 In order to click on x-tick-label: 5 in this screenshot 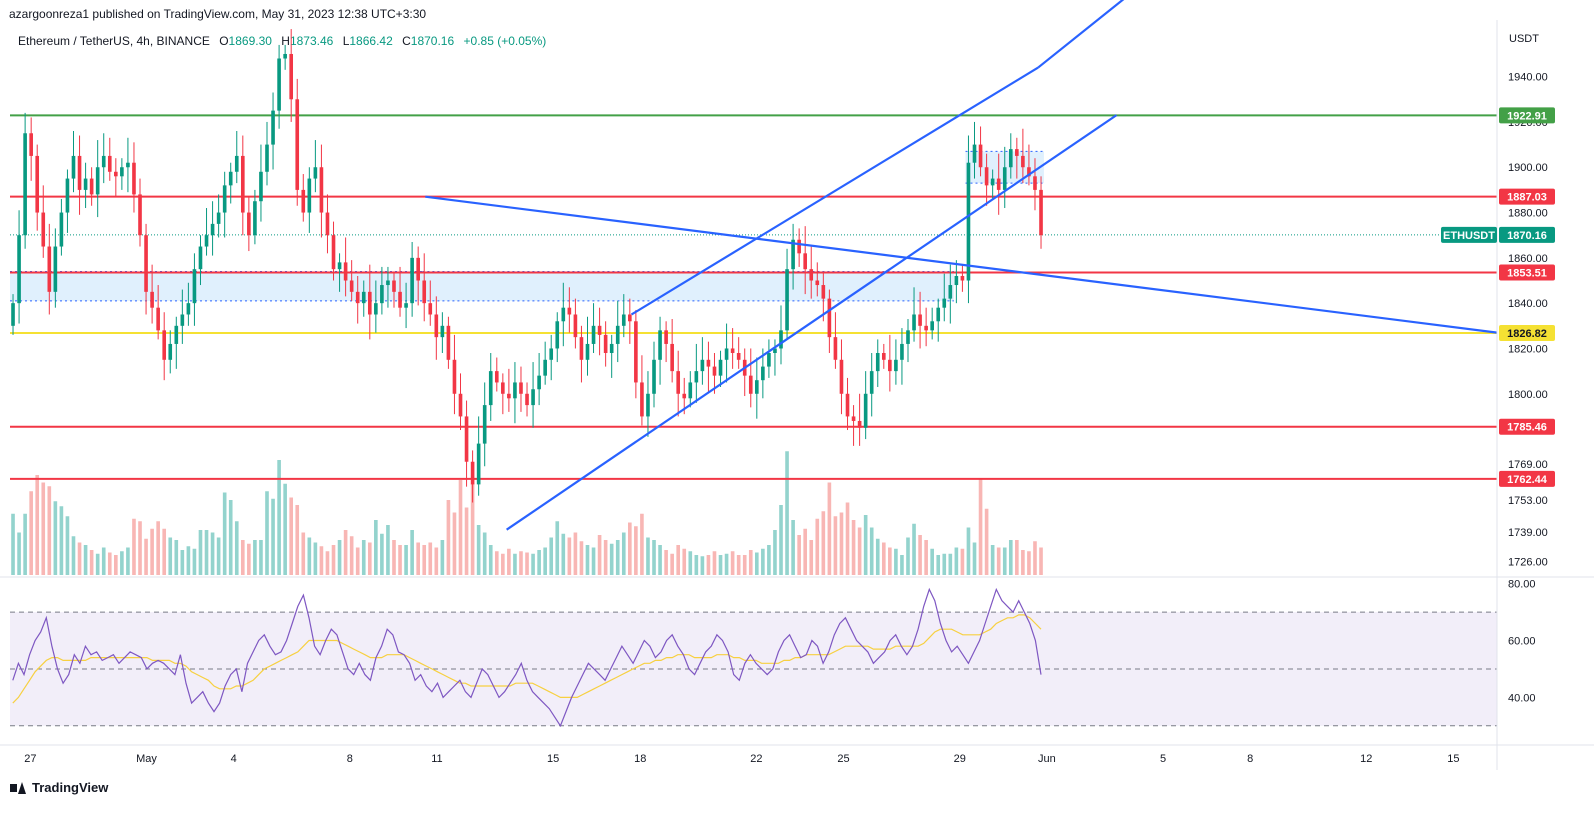, I will do `click(1163, 759)`.